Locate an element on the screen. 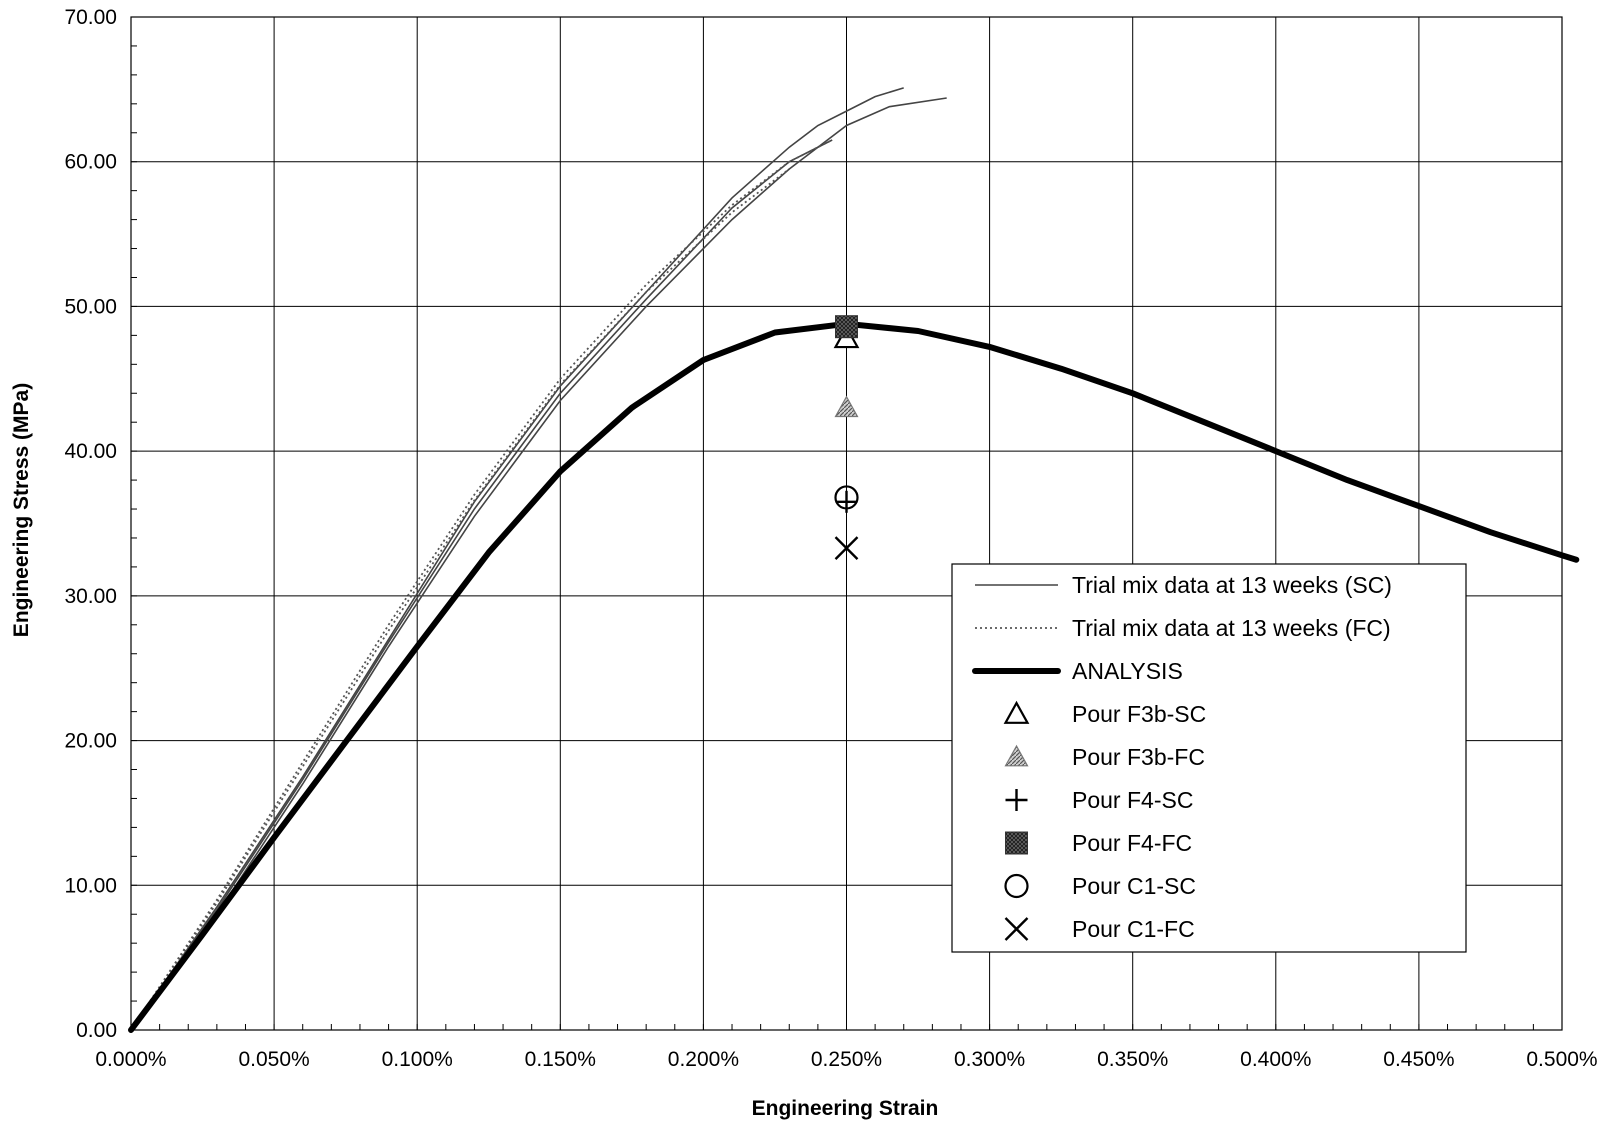  y-tick-label: 60.00 is located at coordinates (90, 162).